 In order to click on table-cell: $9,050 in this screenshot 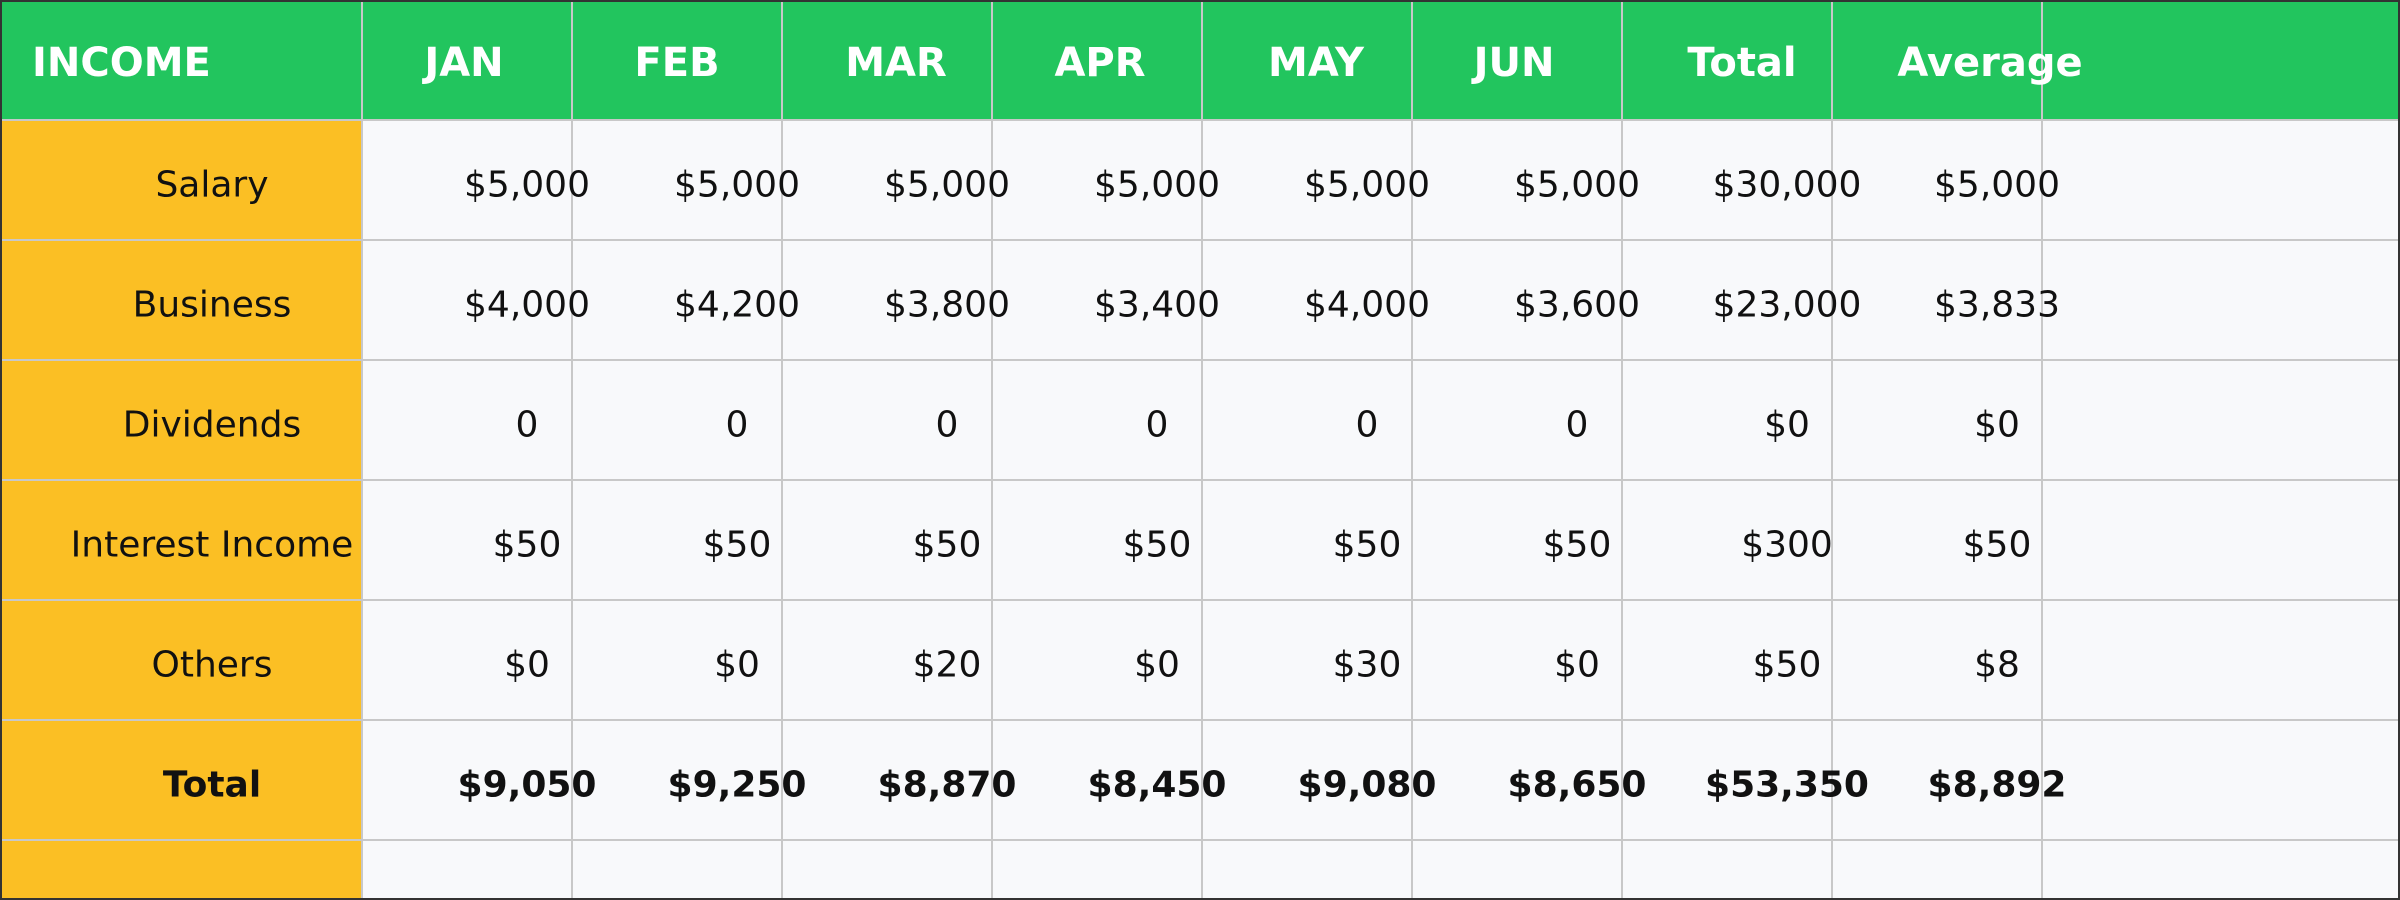, I will do `click(527, 785)`.